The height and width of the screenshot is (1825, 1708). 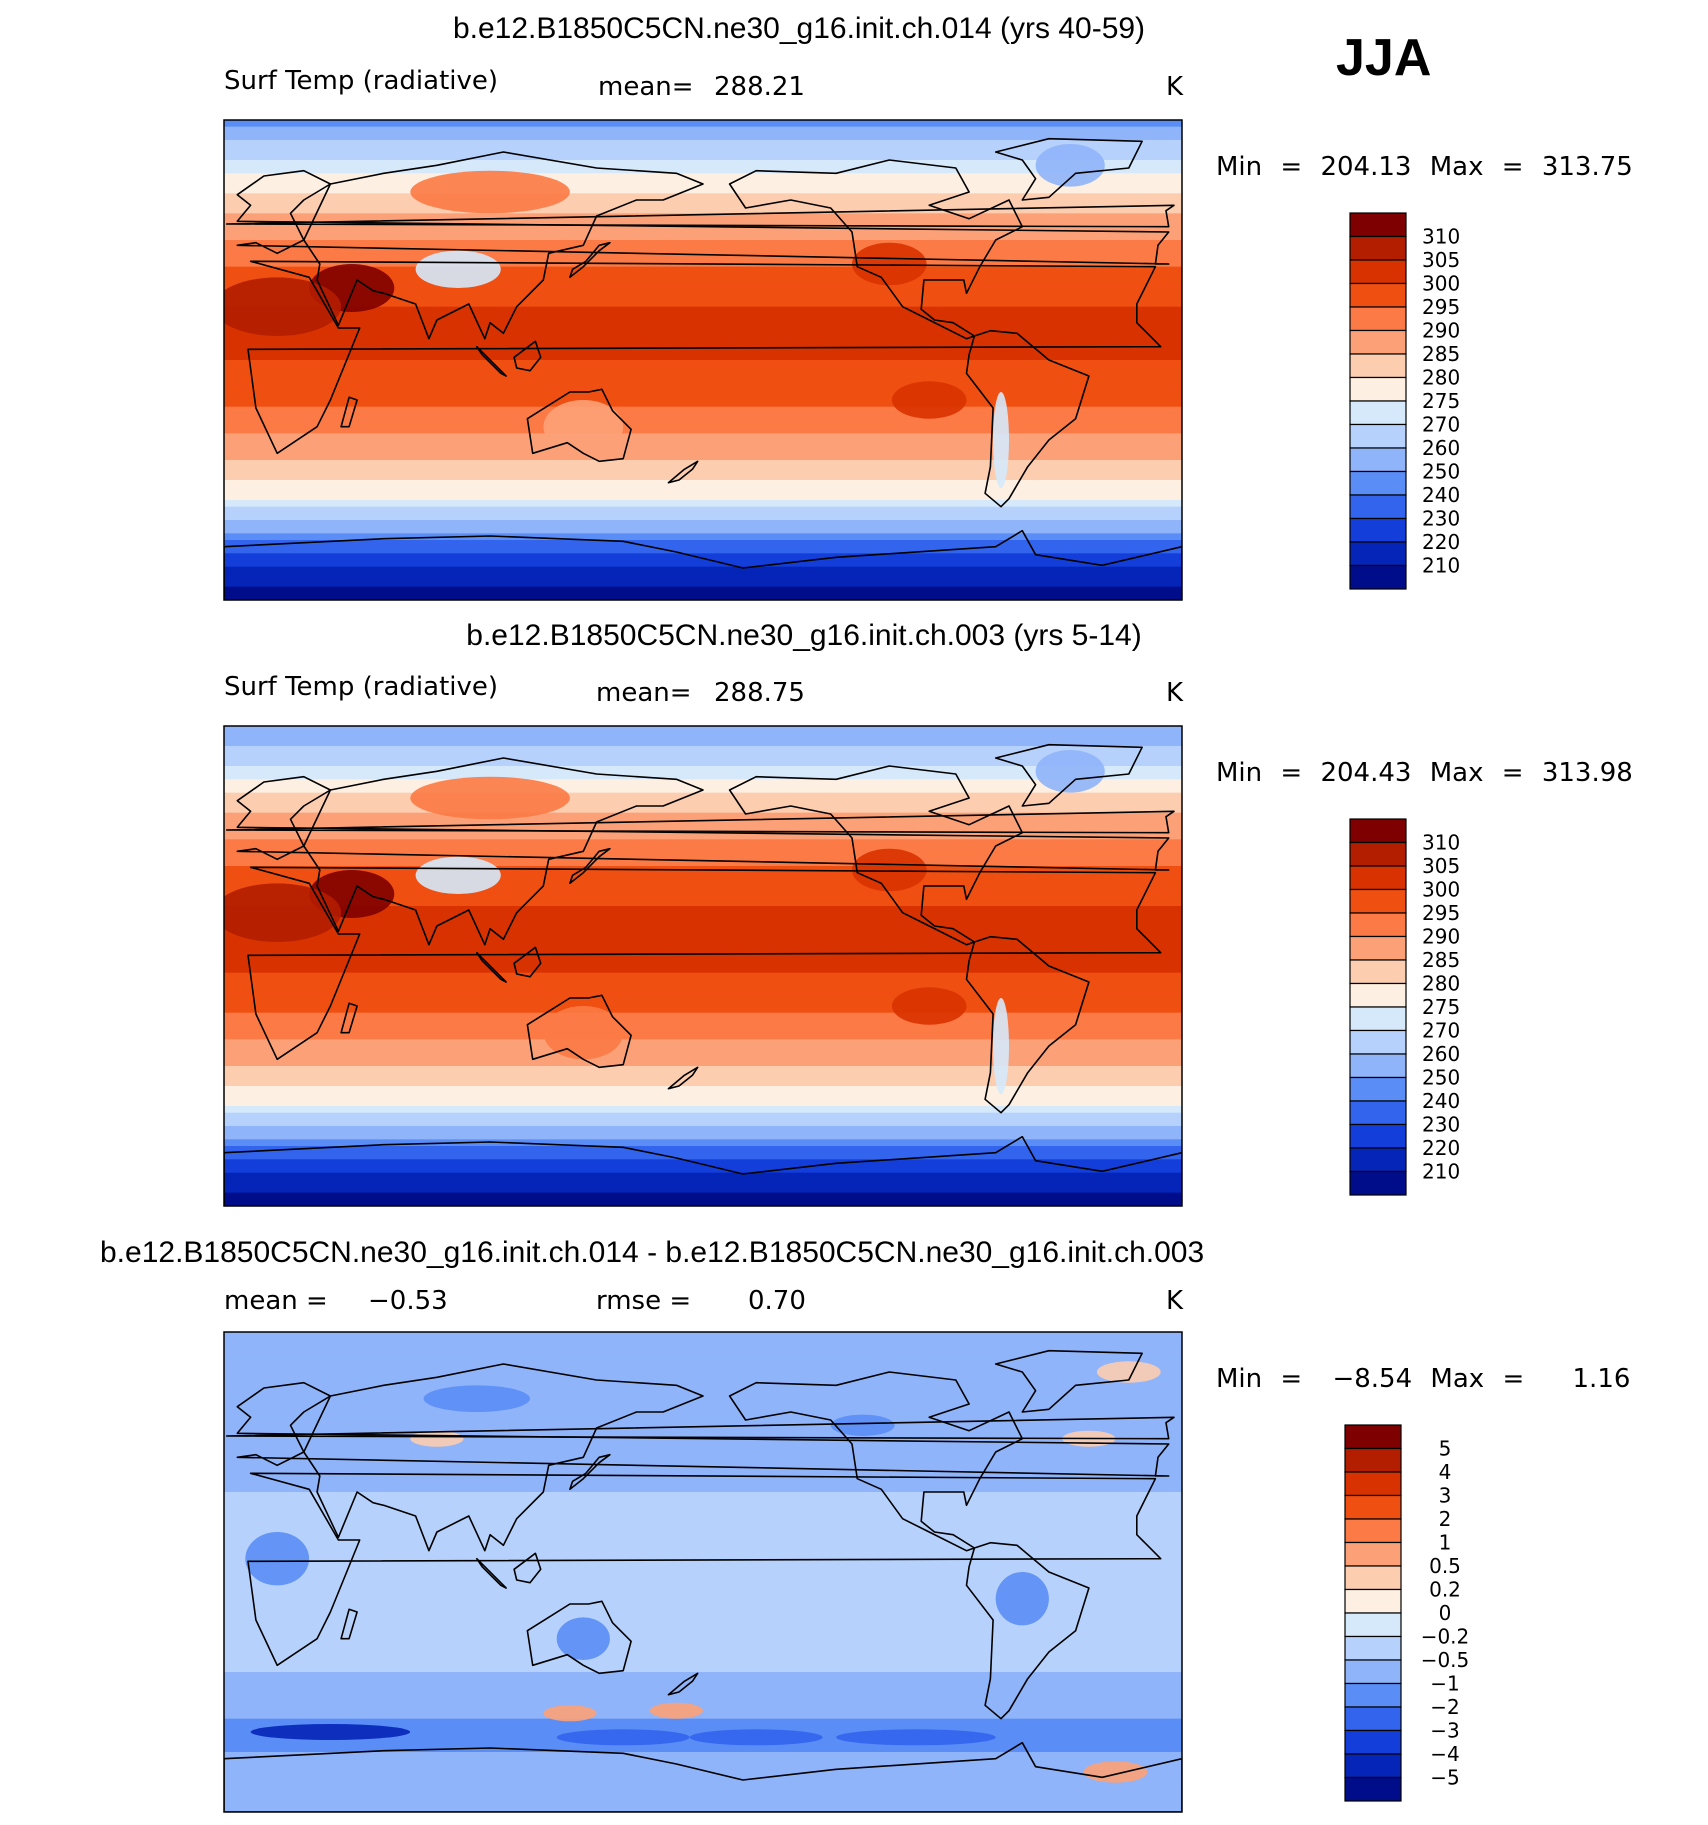 I want to click on coastline-s-america, so click(x=1027, y=1630).